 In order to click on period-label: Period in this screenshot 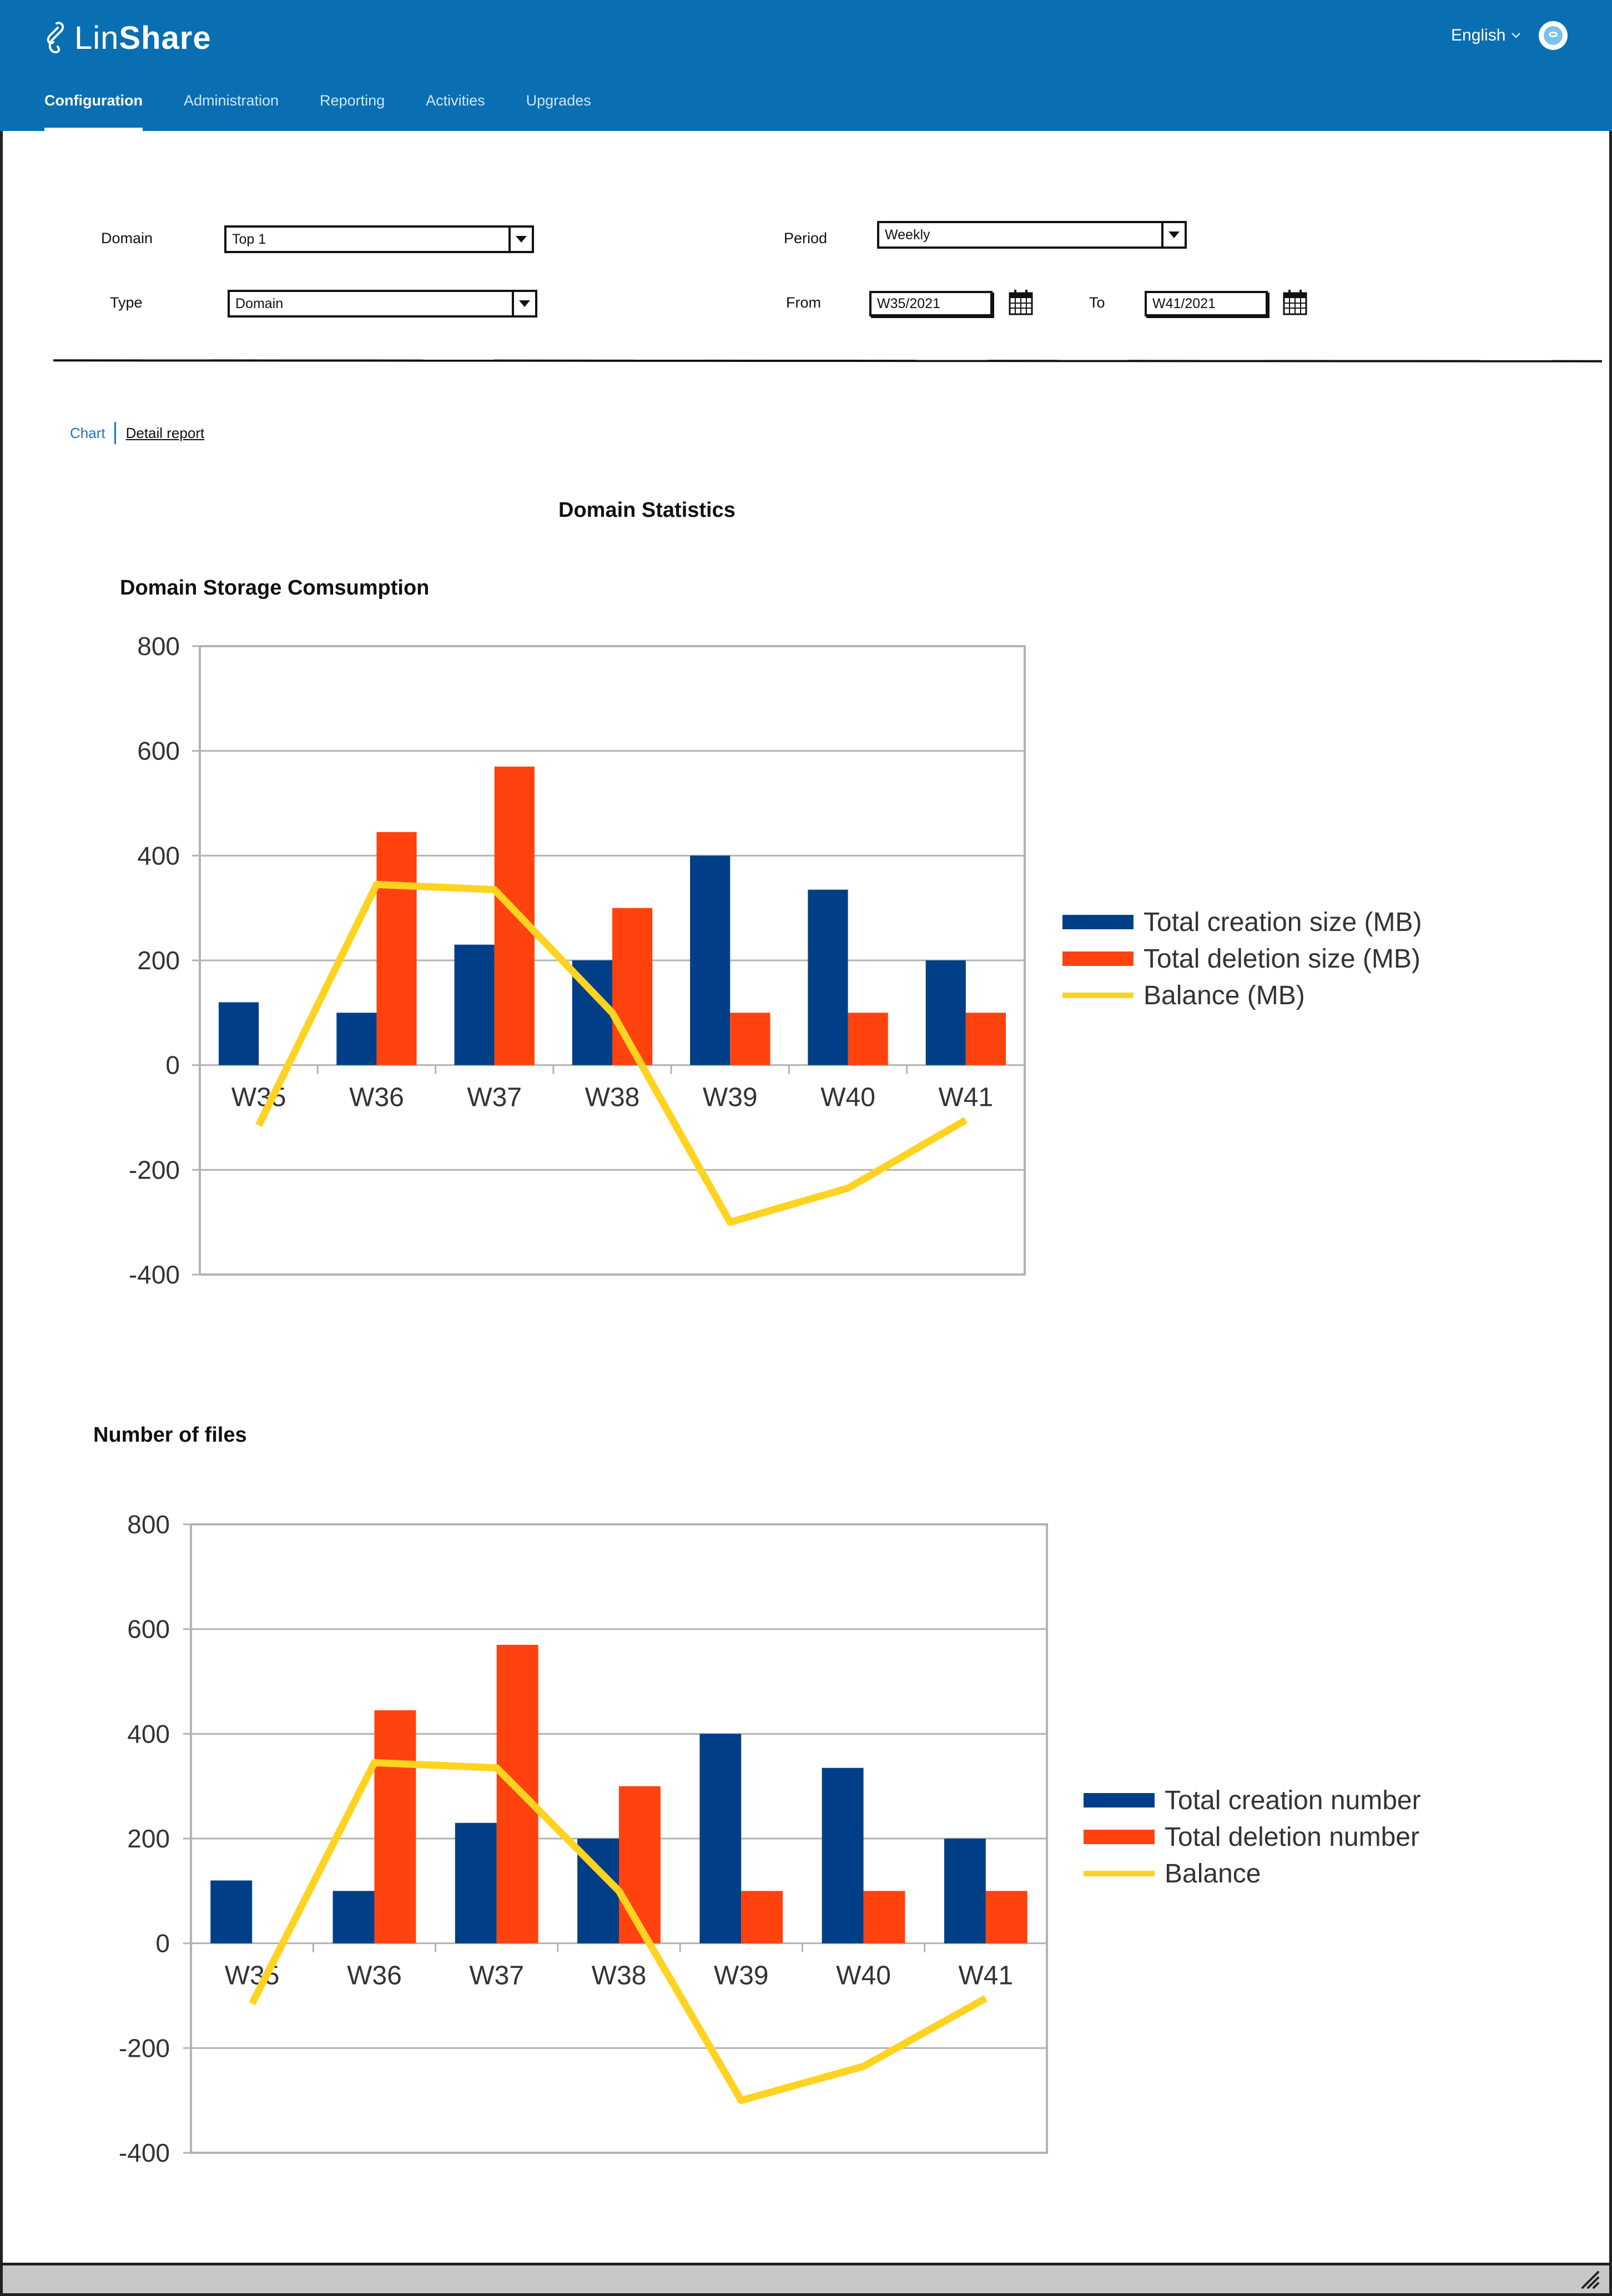, I will do `click(806, 238)`.